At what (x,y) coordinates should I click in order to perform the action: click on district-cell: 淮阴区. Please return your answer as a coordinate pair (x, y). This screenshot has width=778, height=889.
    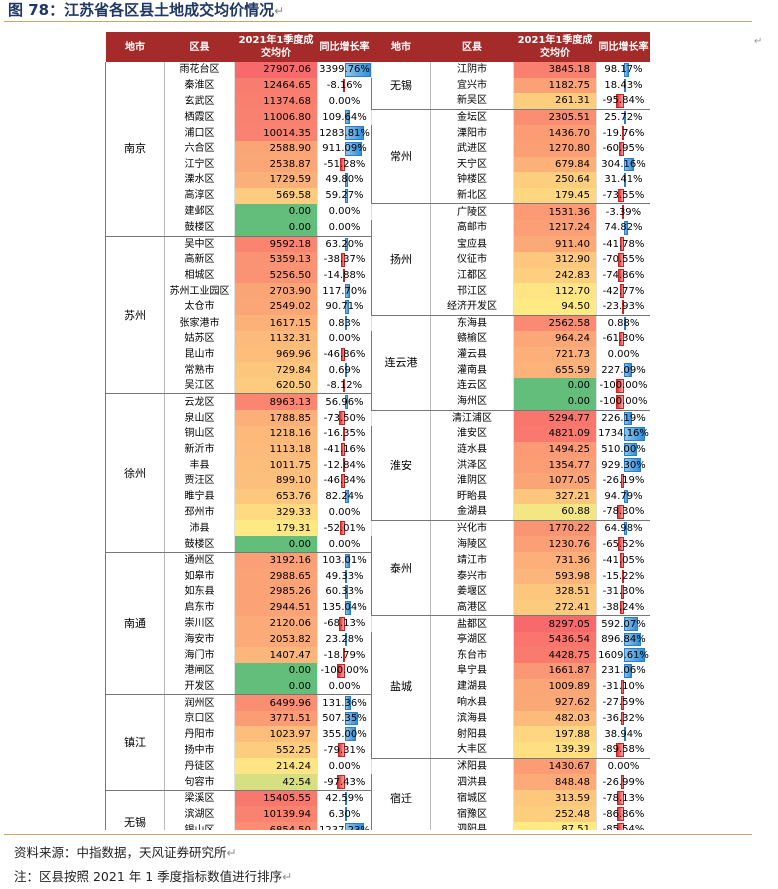
    Looking at the image, I should click on (472, 480).